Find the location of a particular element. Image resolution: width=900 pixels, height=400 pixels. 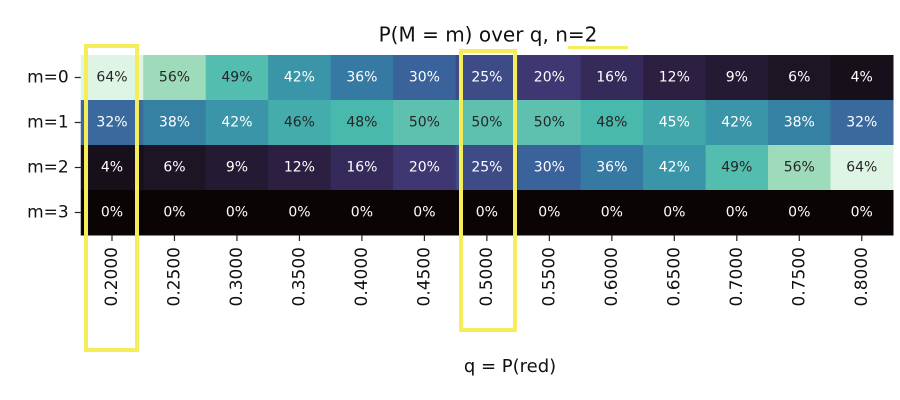

cell-label: 6% is located at coordinates (174, 168).